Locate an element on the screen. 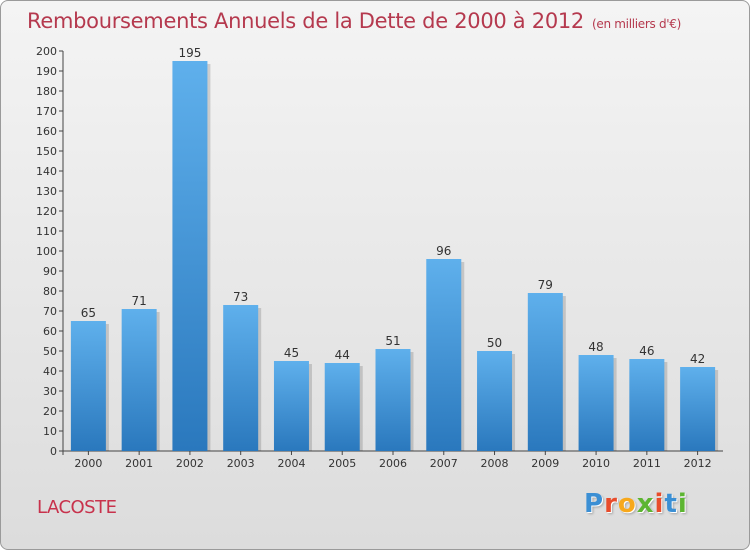  x-tick-label: 2004 is located at coordinates (291, 463).